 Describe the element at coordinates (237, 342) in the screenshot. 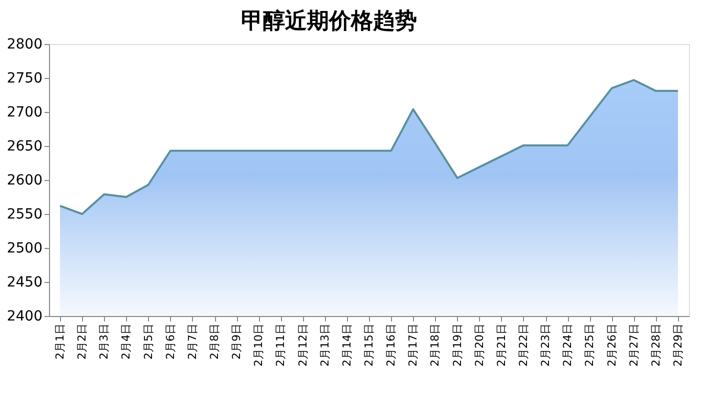

I see `x-tick-label: 2月9日` at that location.